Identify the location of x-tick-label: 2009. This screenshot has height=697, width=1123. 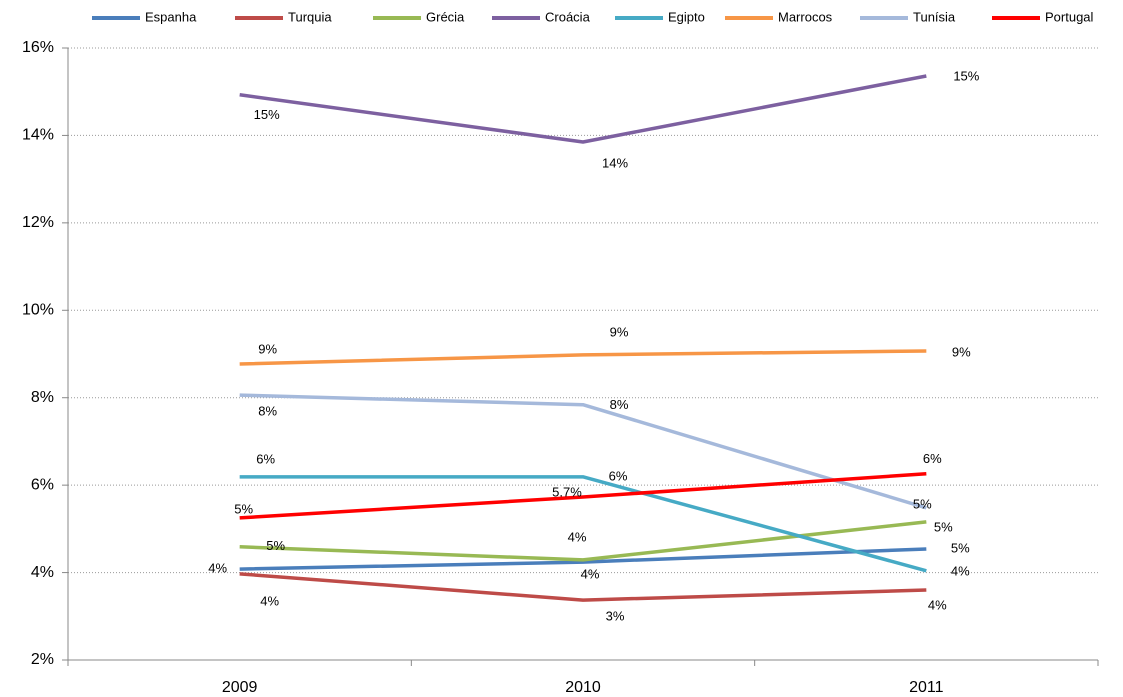
(240, 687).